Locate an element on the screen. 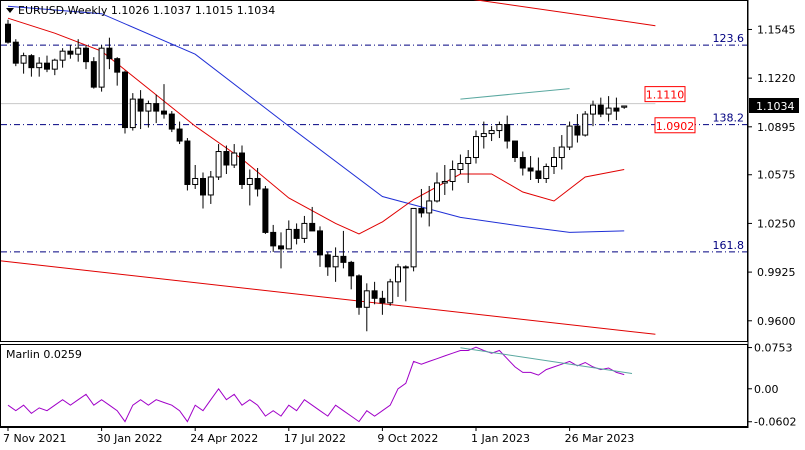  oscillator-line is located at coordinates (316, 384).